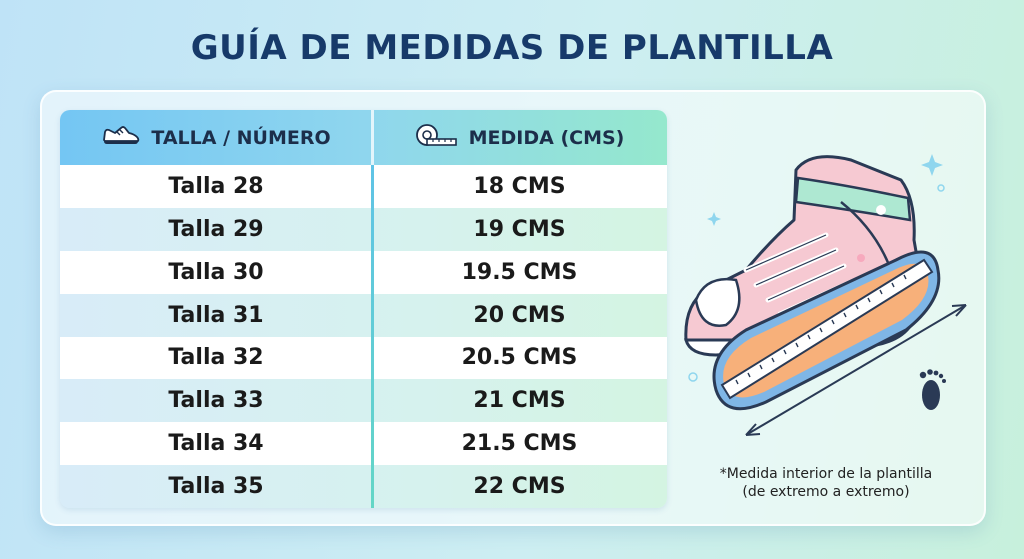  I want to click on table-row: Talla 32 20.5 CMS, so click(363, 358).